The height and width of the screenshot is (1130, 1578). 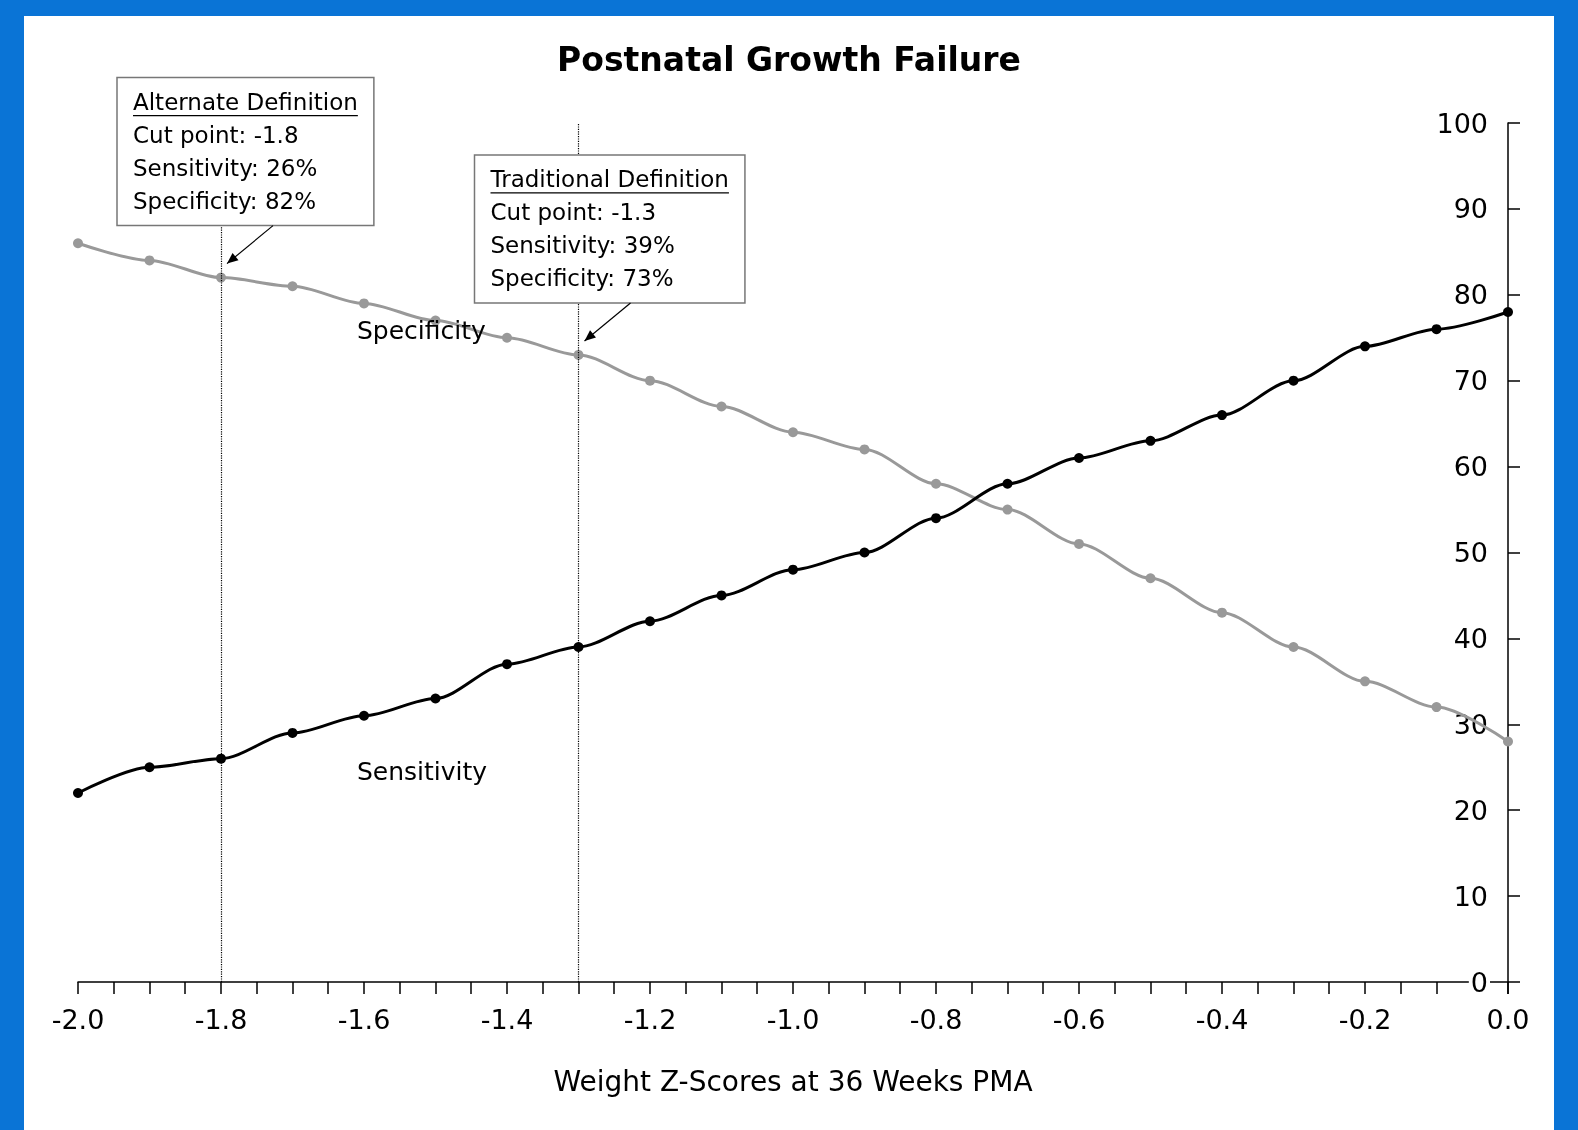 What do you see at coordinates (1470, 810) in the screenshot?
I see `y-tick-label: 20` at bounding box center [1470, 810].